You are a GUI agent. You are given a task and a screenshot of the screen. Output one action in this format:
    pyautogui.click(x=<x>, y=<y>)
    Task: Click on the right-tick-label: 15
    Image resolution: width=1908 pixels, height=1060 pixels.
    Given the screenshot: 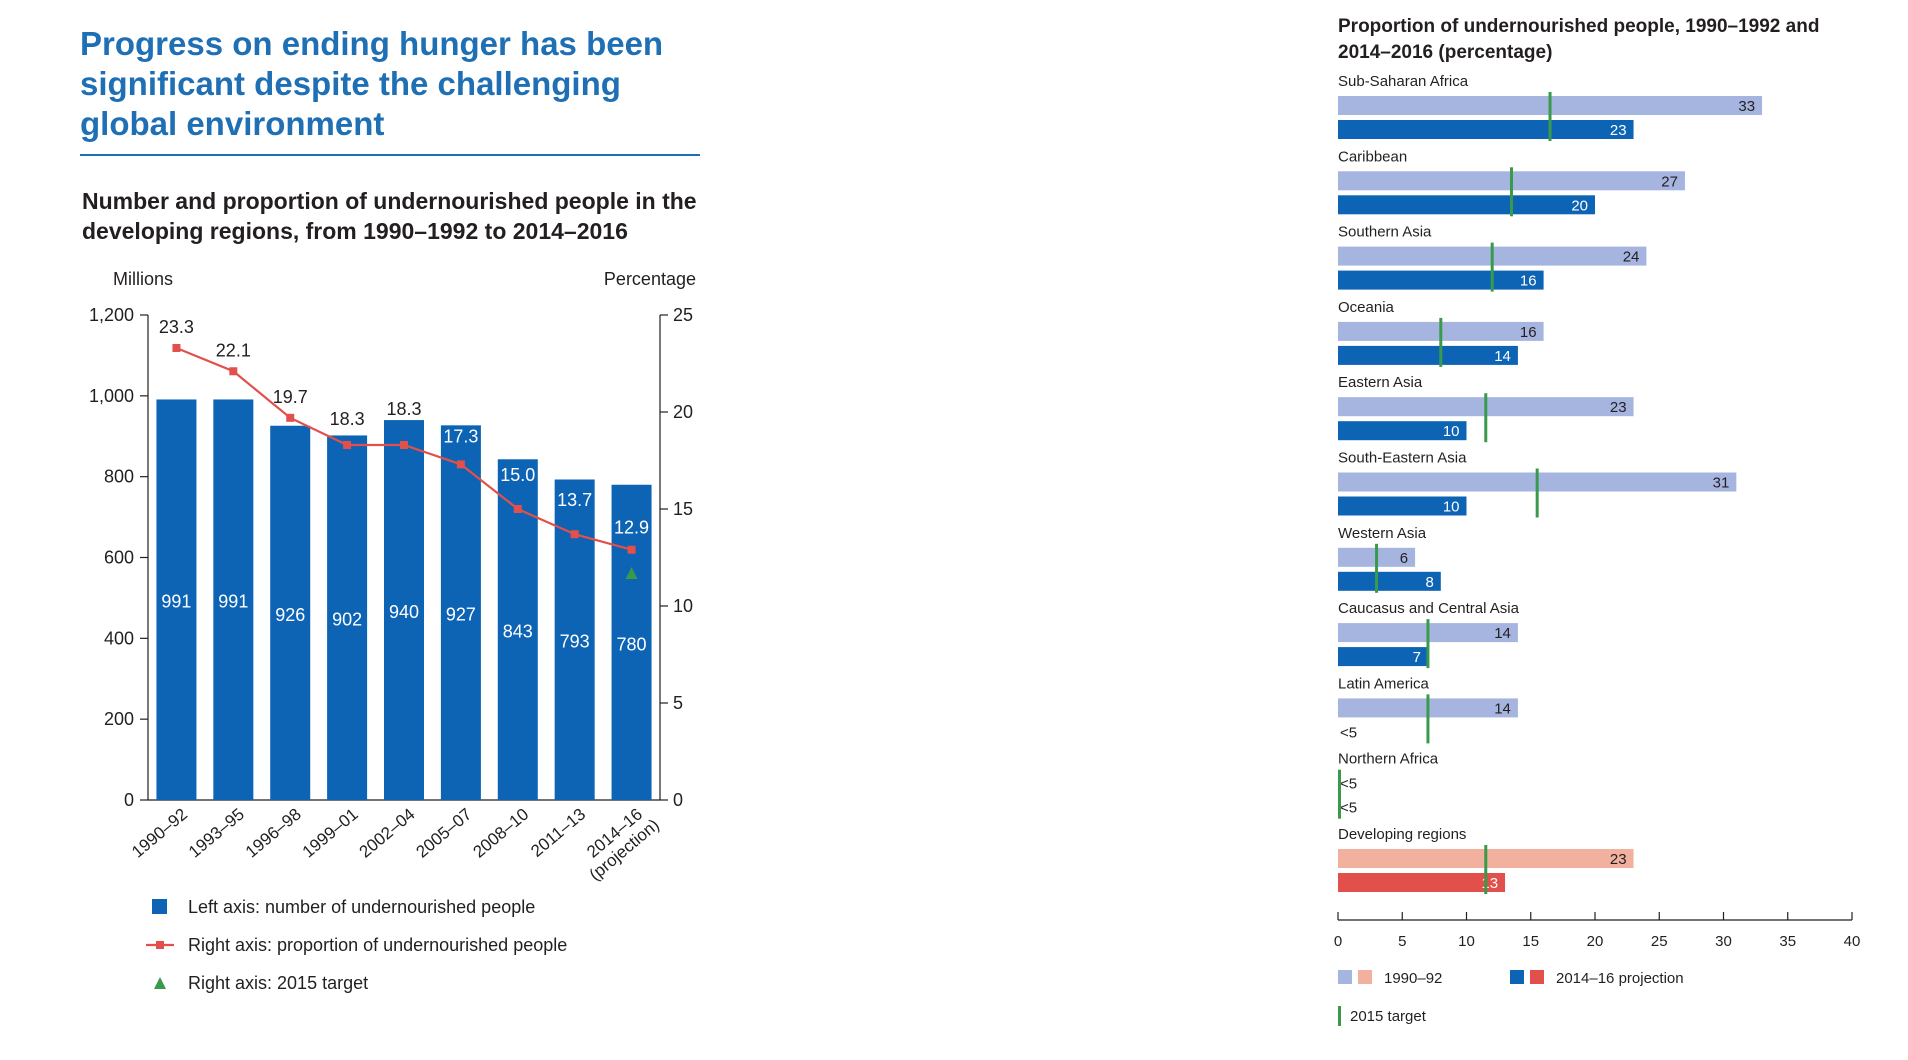 What is the action you would take?
    pyautogui.click(x=683, y=509)
    